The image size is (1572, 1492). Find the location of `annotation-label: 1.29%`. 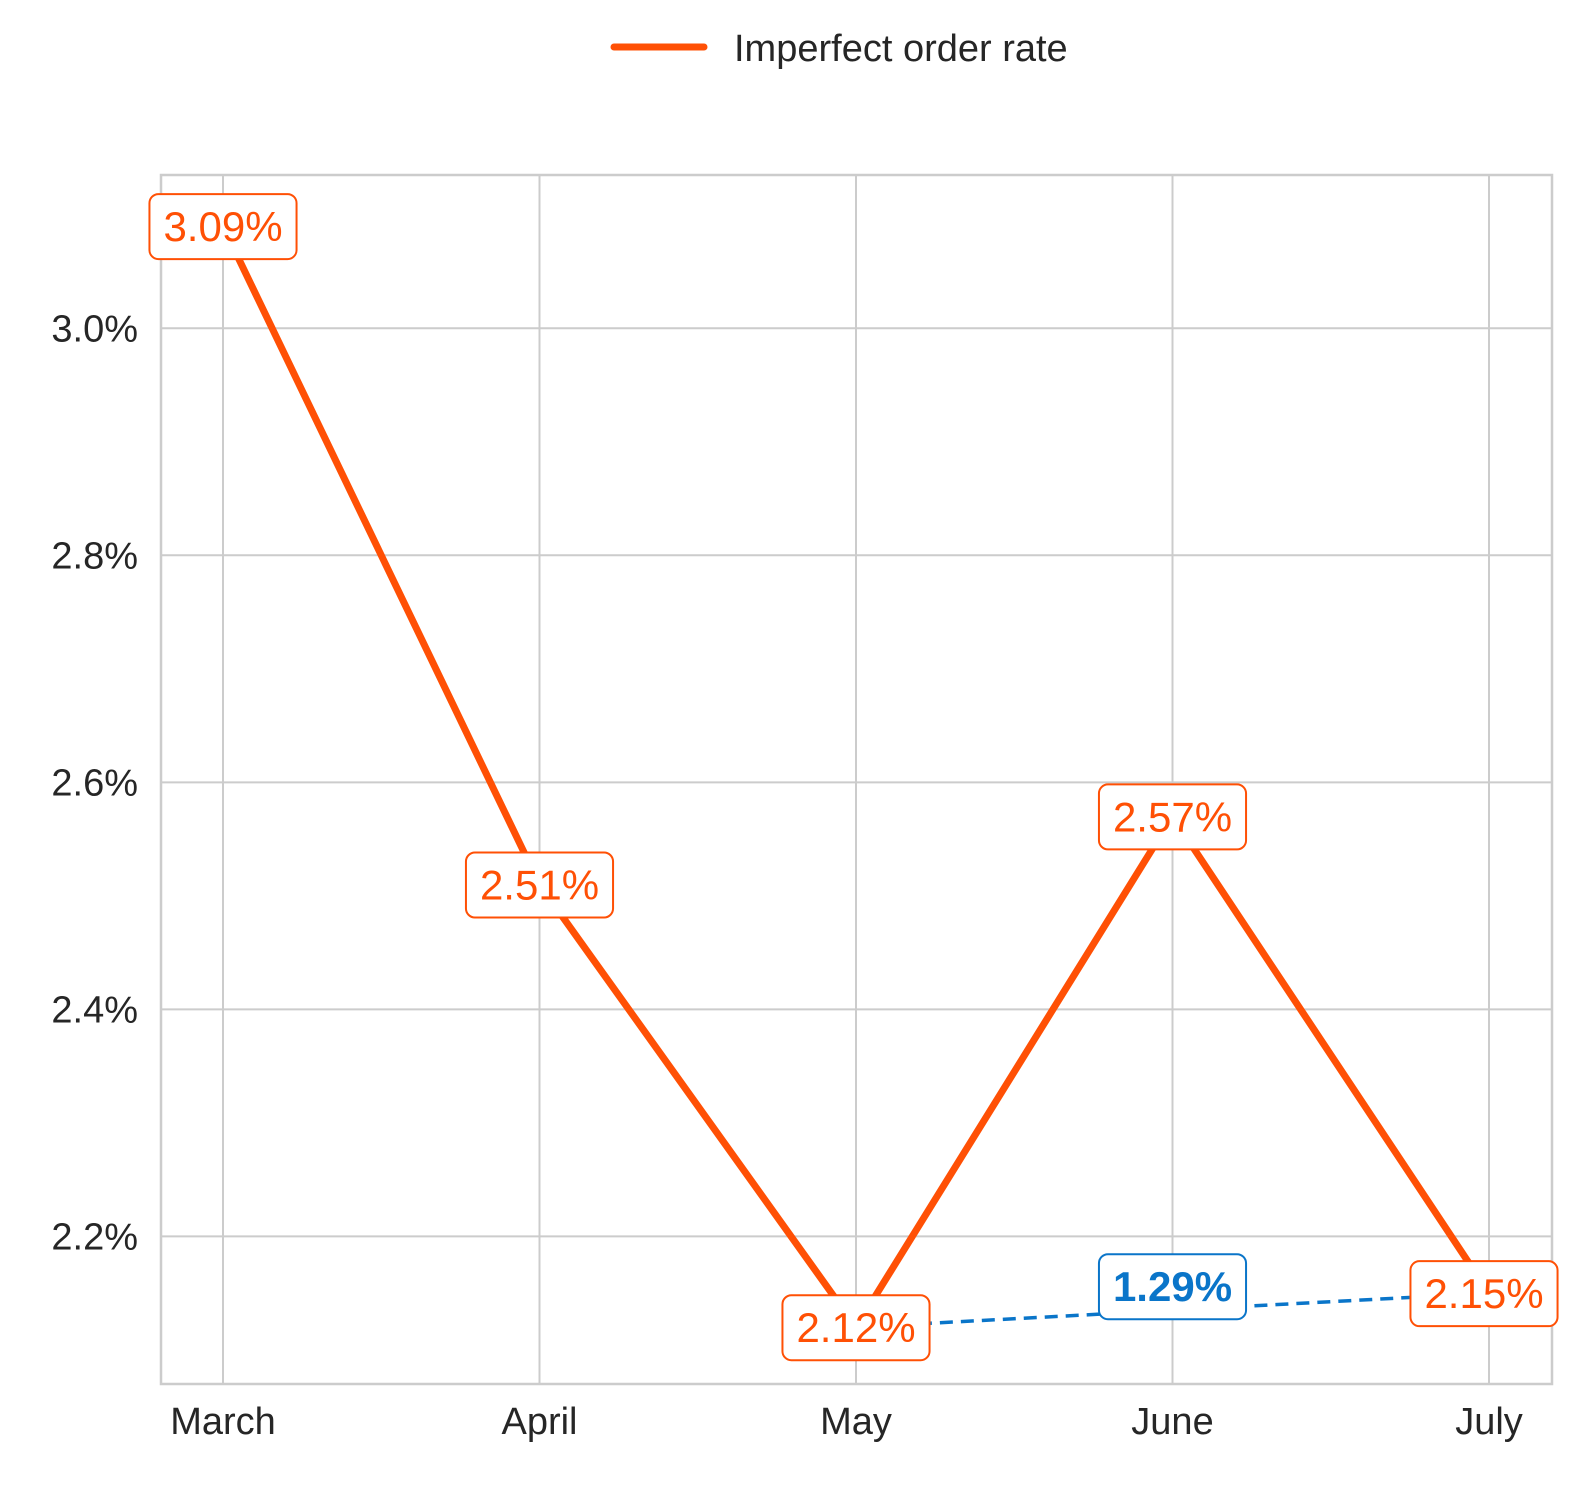

annotation-label: 1.29% is located at coordinates (1172, 1287).